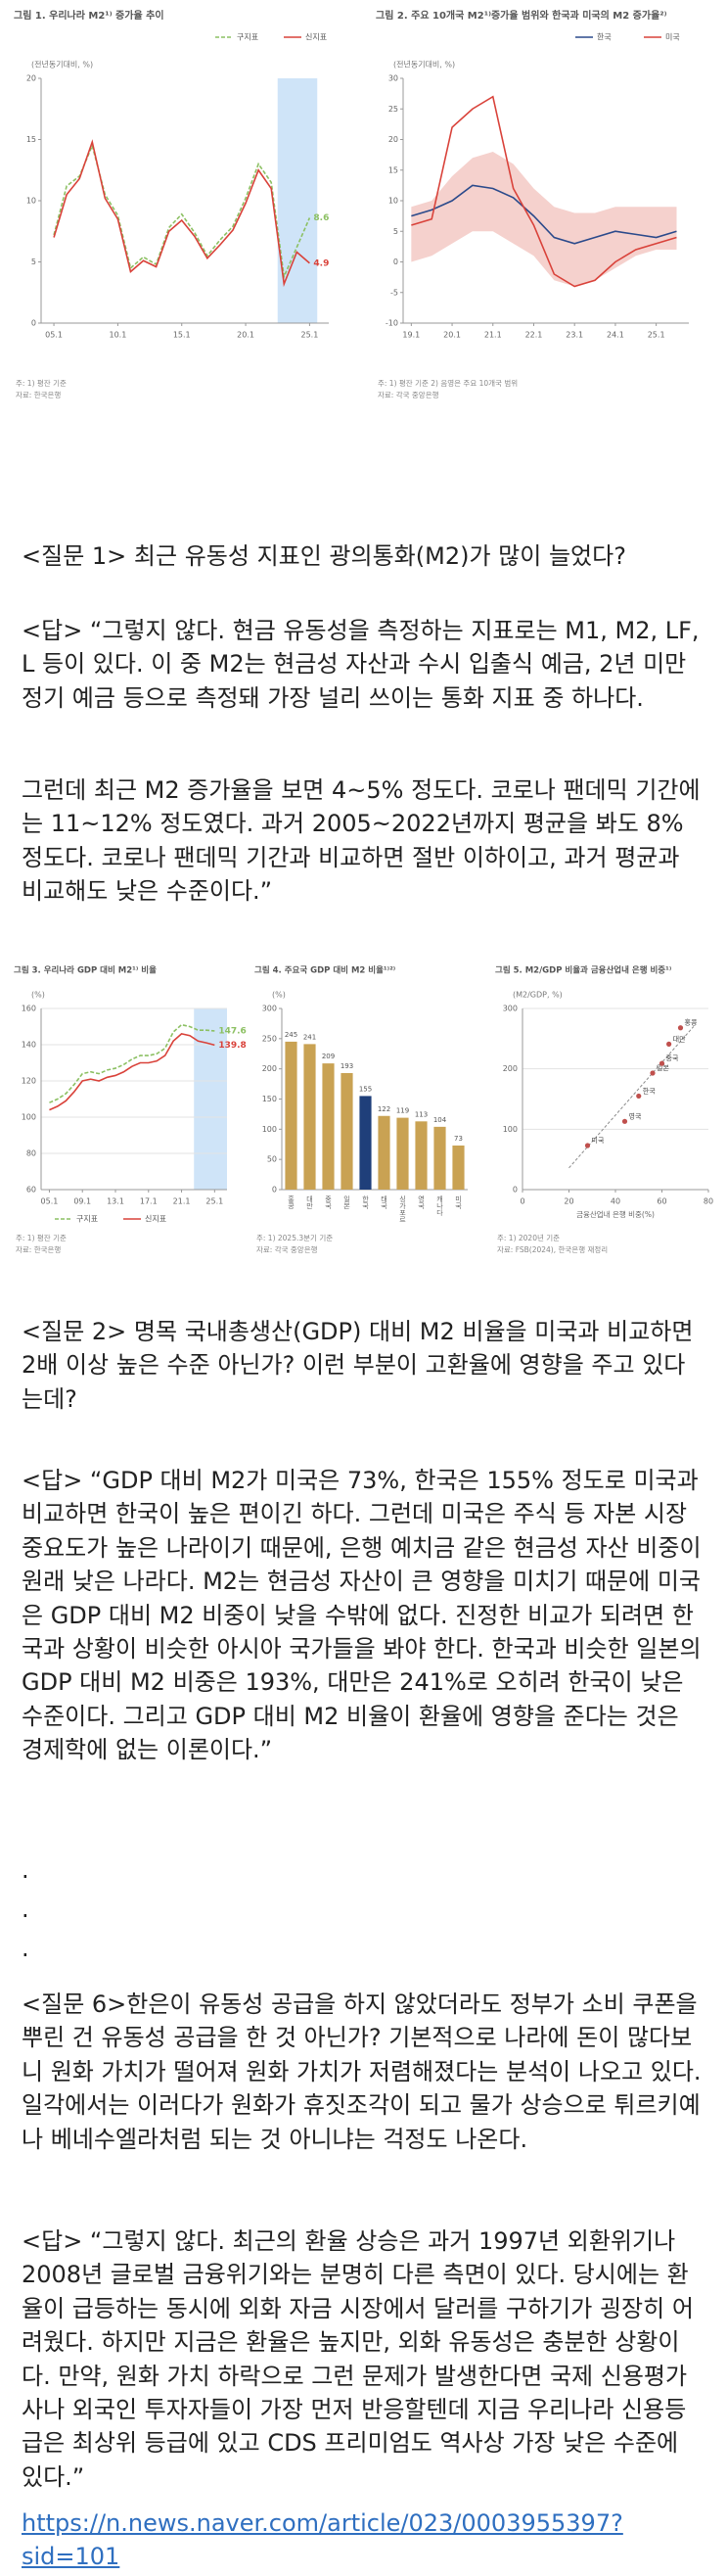 This screenshot has height=2576, width=727. I want to click on x-tick-label: 80, so click(708, 1201).